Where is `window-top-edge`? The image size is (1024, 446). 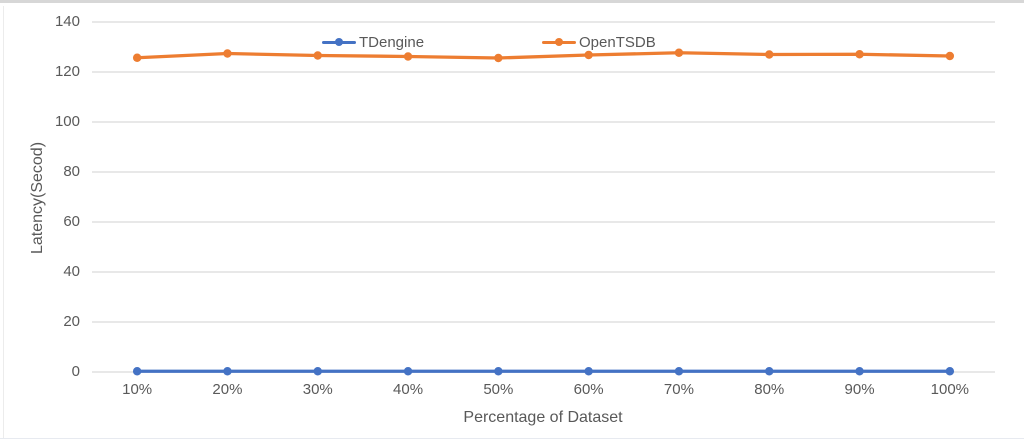
window-top-edge is located at coordinates (512, 1).